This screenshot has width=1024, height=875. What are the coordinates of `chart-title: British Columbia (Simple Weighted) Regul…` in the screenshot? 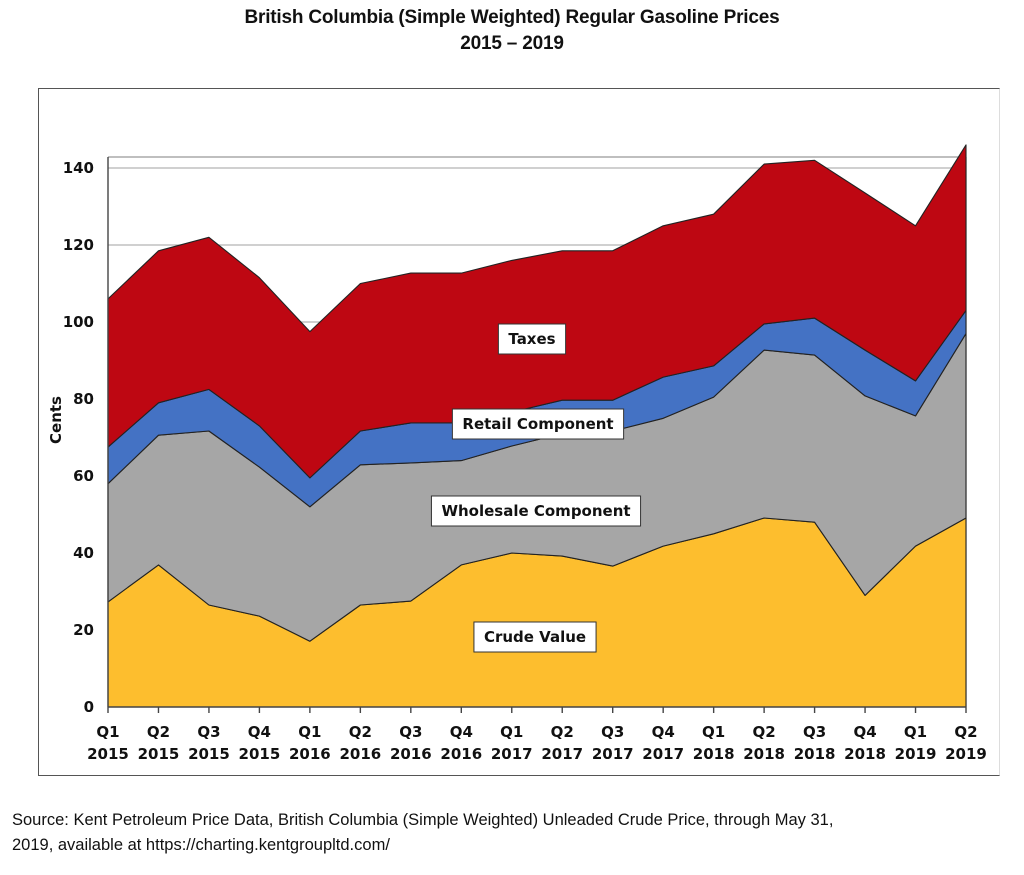 It's located at (512, 17).